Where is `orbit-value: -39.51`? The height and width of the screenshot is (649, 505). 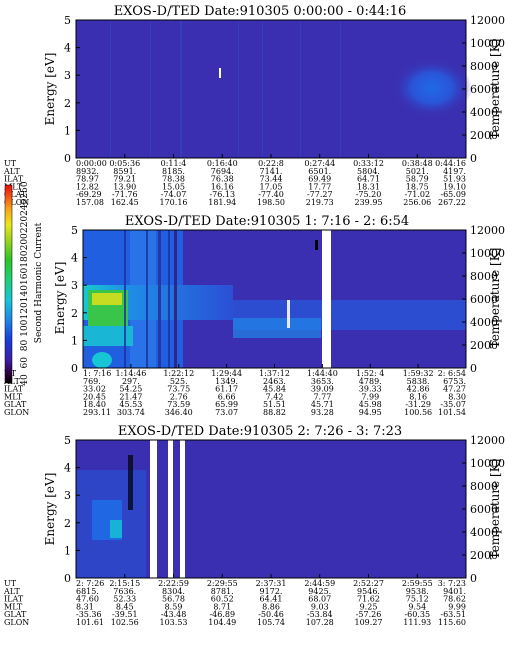 orbit-value: -39.51 is located at coordinates (125, 614).